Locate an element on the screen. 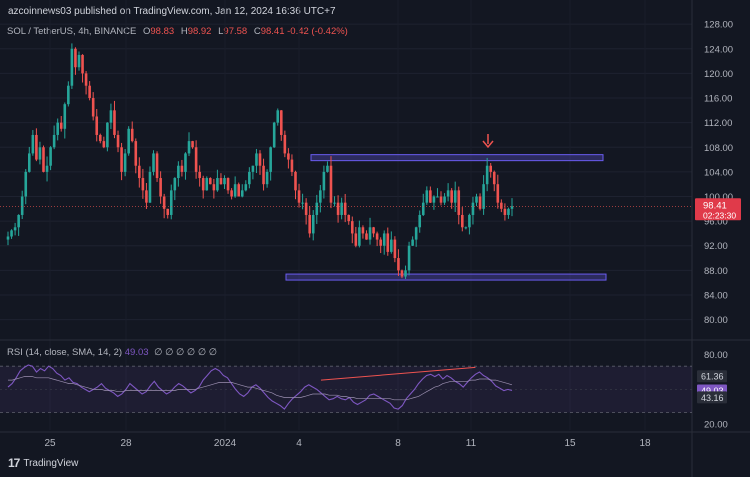 This screenshot has width=750, height=477. rsi-divergence-line is located at coordinates (398, 373).